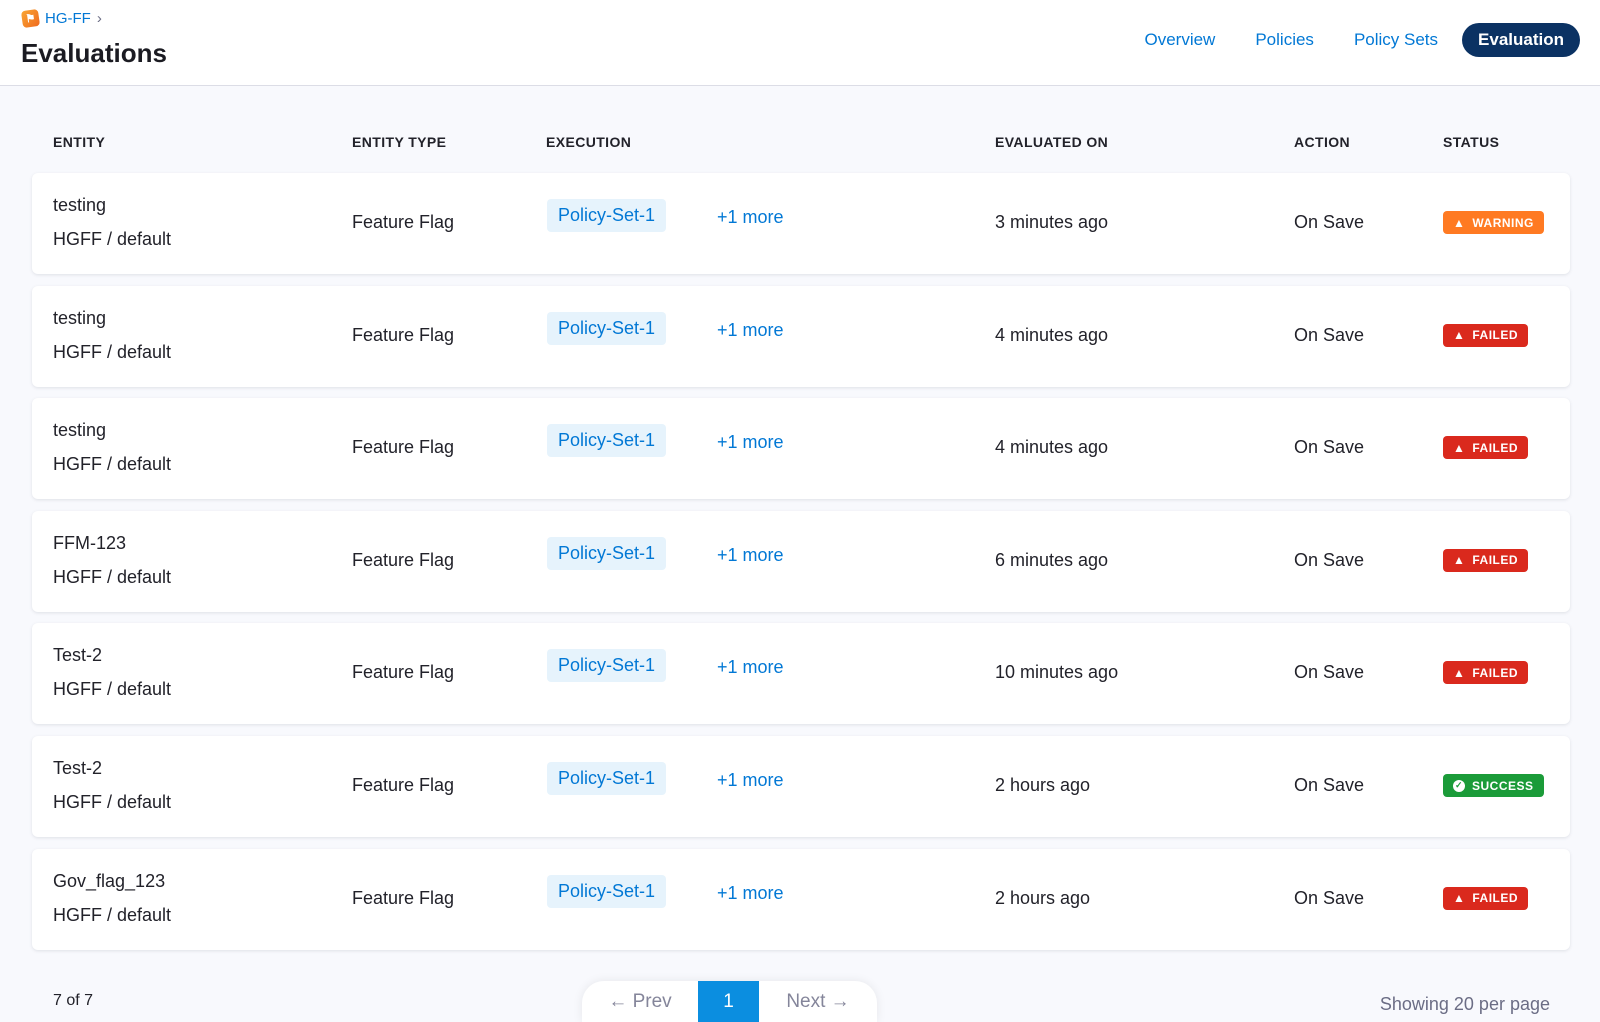 This screenshot has height=1022, width=1600. I want to click on breadcrumb: ⚑ HG-FF ›, so click(61, 18).